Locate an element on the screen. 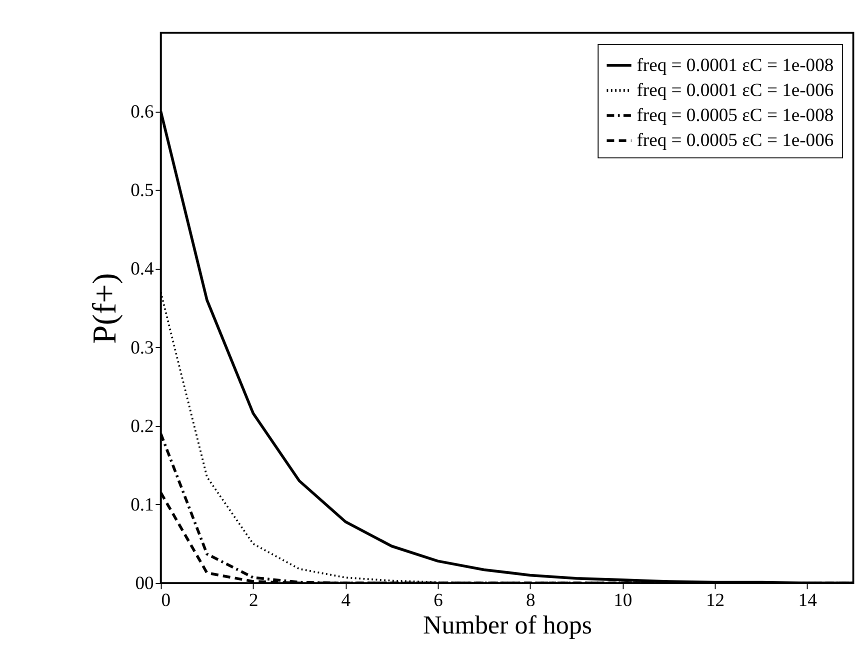  y-axis-title: P(f+) is located at coordinates (105, 308).